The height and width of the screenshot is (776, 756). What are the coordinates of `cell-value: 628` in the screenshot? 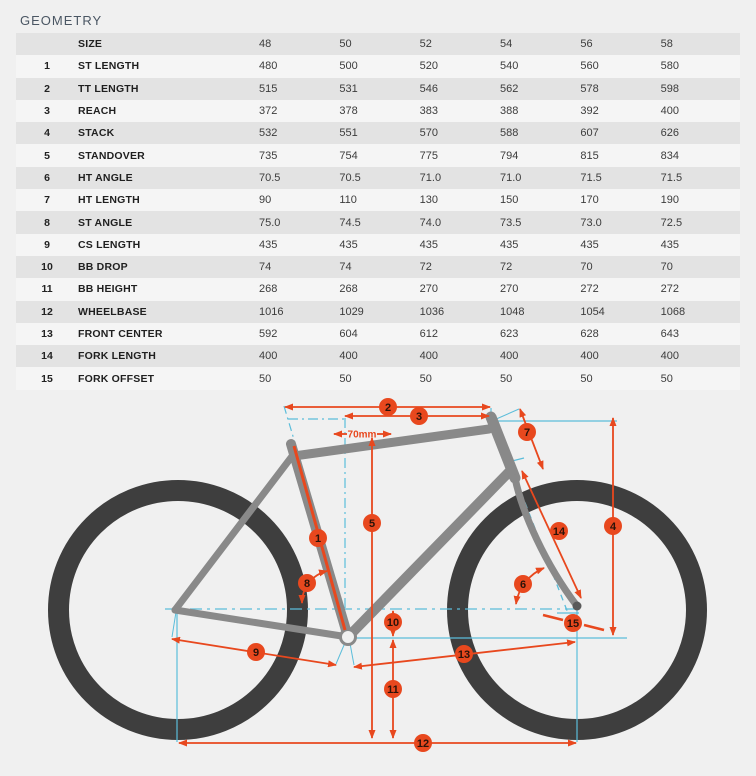 It's located at (589, 334).